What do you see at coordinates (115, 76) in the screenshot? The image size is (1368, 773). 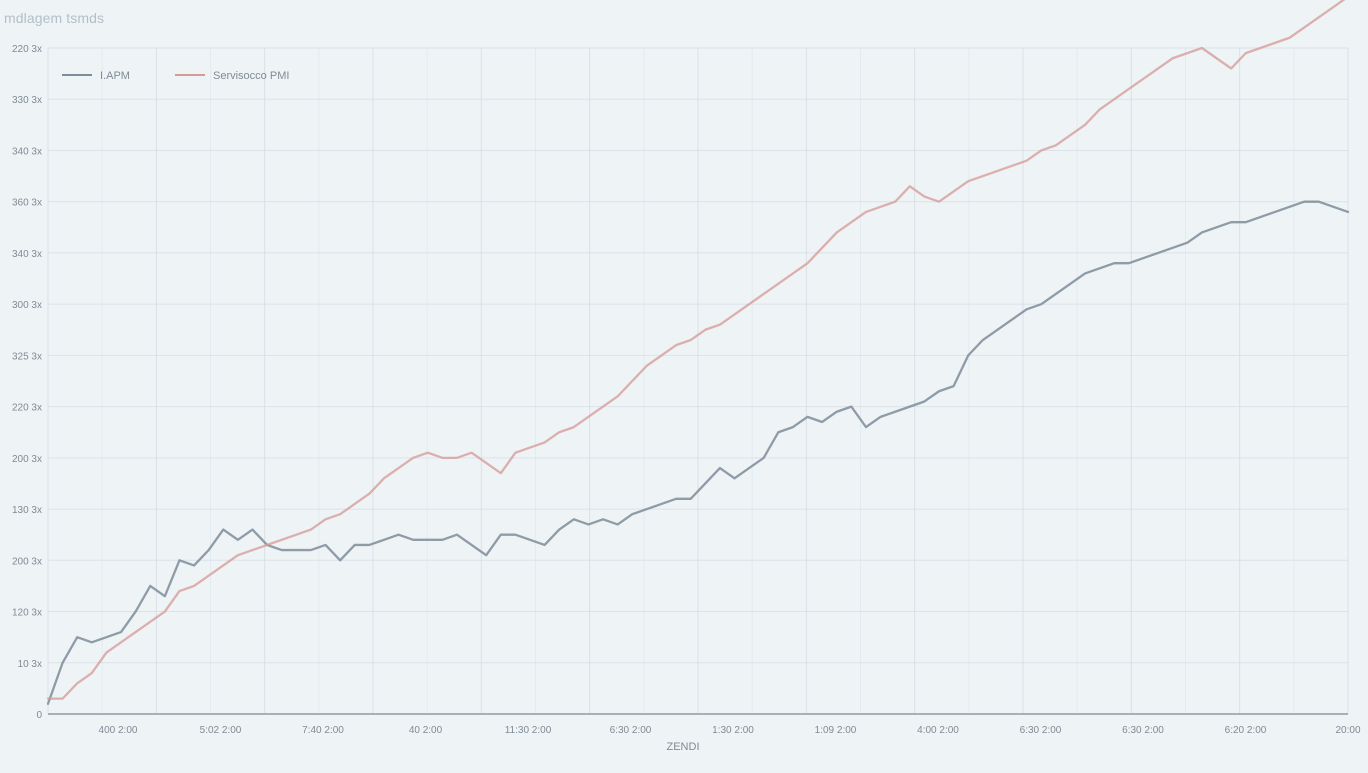 I see `legend-label-iapm: I.APM` at bounding box center [115, 76].